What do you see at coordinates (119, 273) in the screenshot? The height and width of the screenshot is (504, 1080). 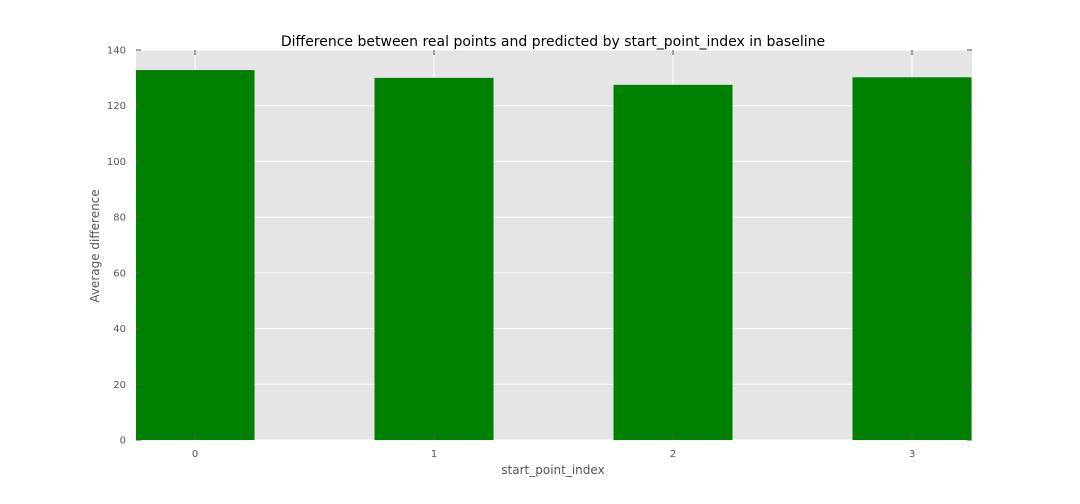 I see `y-tick-label: 60` at bounding box center [119, 273].